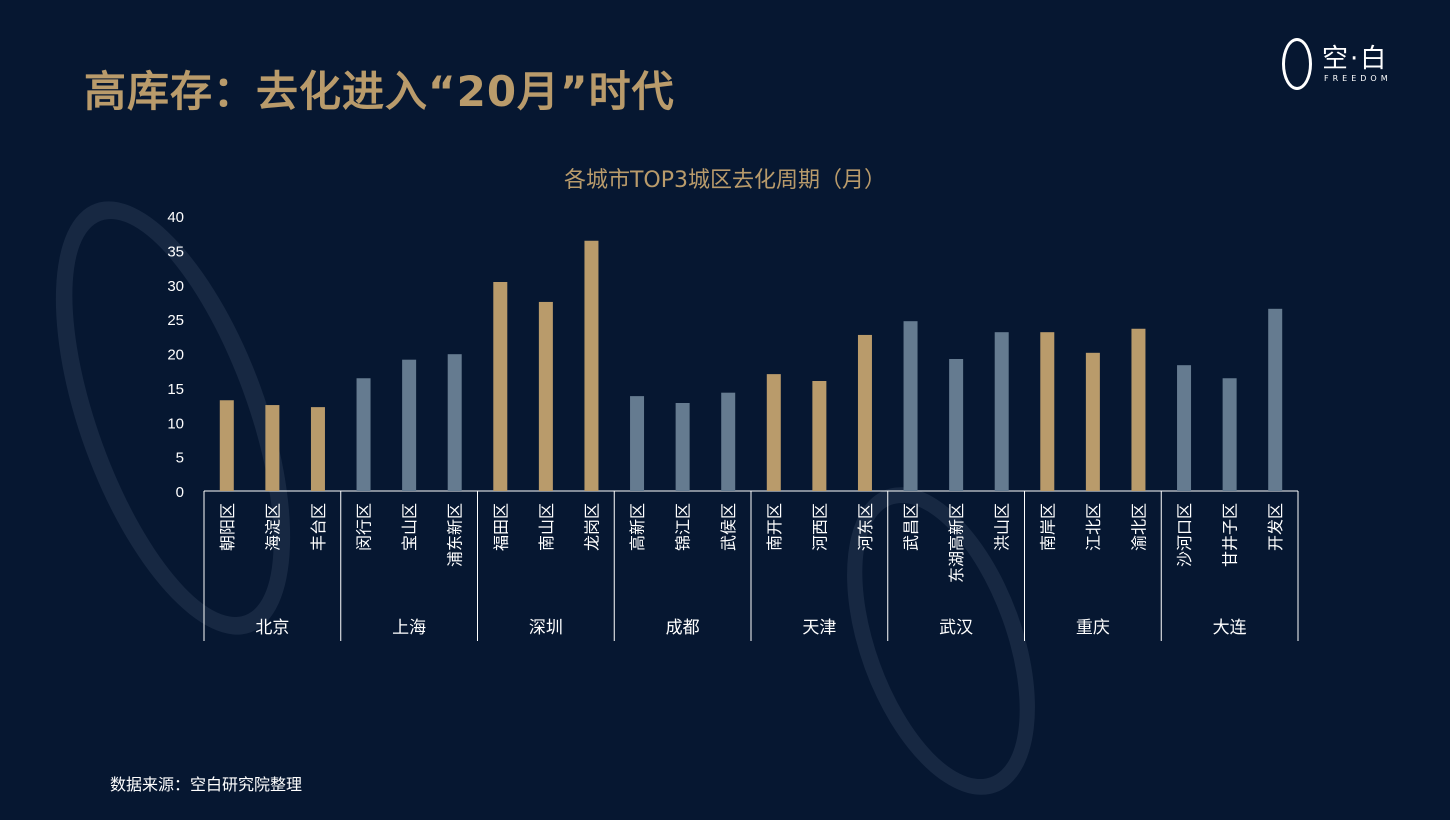 Image resolution: width=1450 pixels, height=820 pixels. What do you see at coordinates (227, 527) in the screenshot?
I see `district-label: 朝阳区` at bounding box center [227, 527].